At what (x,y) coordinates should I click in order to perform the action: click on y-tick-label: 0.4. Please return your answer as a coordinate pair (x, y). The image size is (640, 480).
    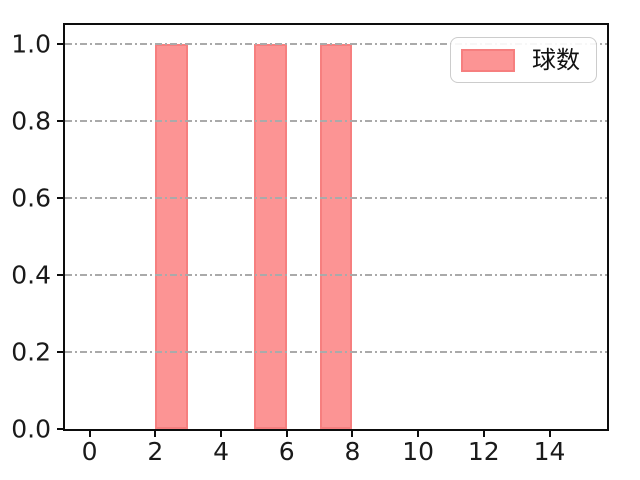
    Looking at the image, I should click on (31, 275).